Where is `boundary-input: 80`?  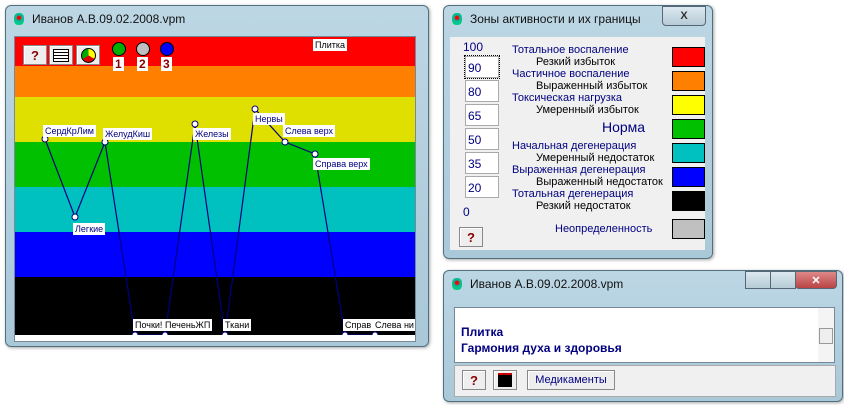
boundary-input: 80 is located at coordinates (482, 91).